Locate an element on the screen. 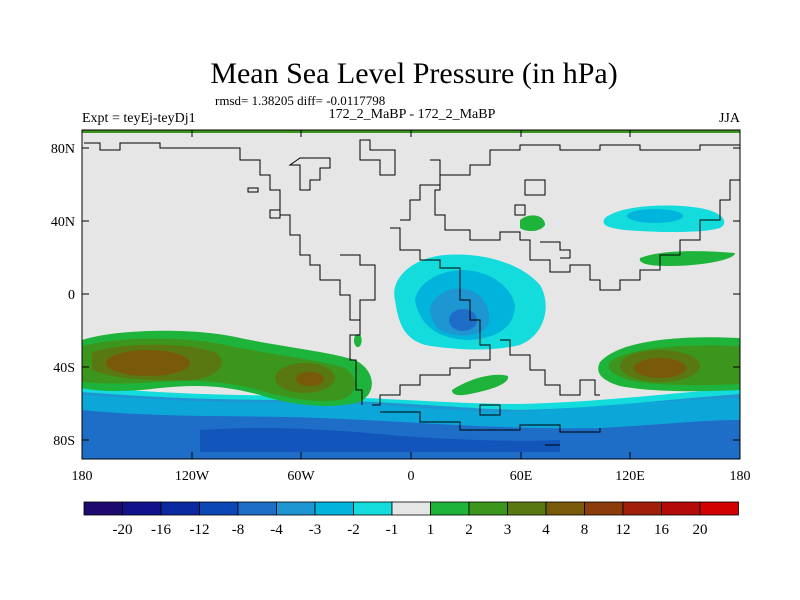 The height and width of the screenshot is (600, 800). y-tick-label: 40S is located at coordinates (64, 368).